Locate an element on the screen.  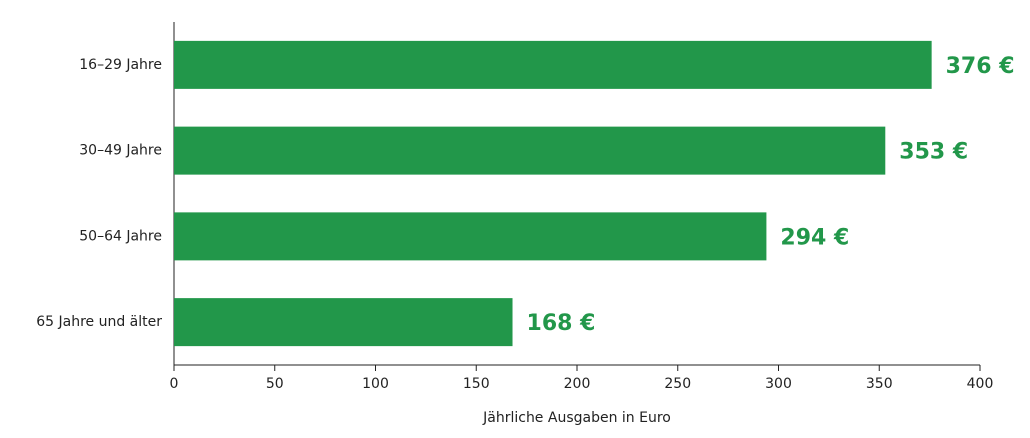
y-tick-label: 16–29 Jahre is located at coordinates (120, 65).